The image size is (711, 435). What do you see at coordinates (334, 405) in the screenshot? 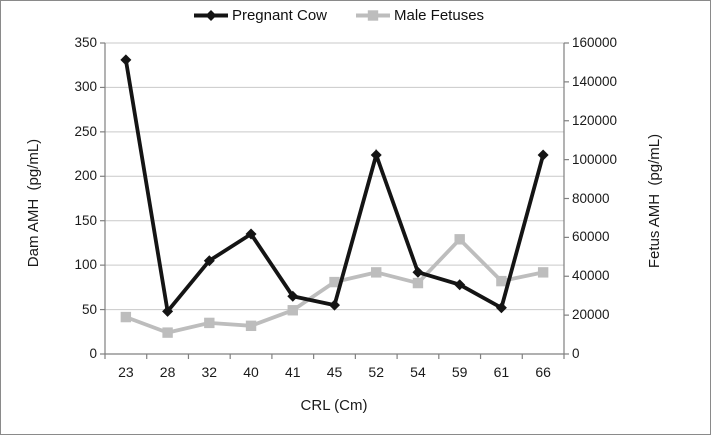
I see `x-axis-title: CRL (Cm)` at bounding box center [334, 405].